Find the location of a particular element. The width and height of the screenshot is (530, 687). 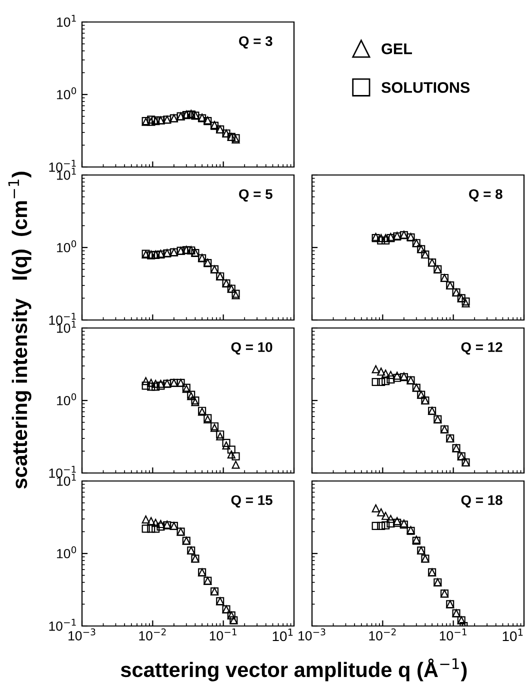

text: Q = 18 is located at coordinates (481, 501).